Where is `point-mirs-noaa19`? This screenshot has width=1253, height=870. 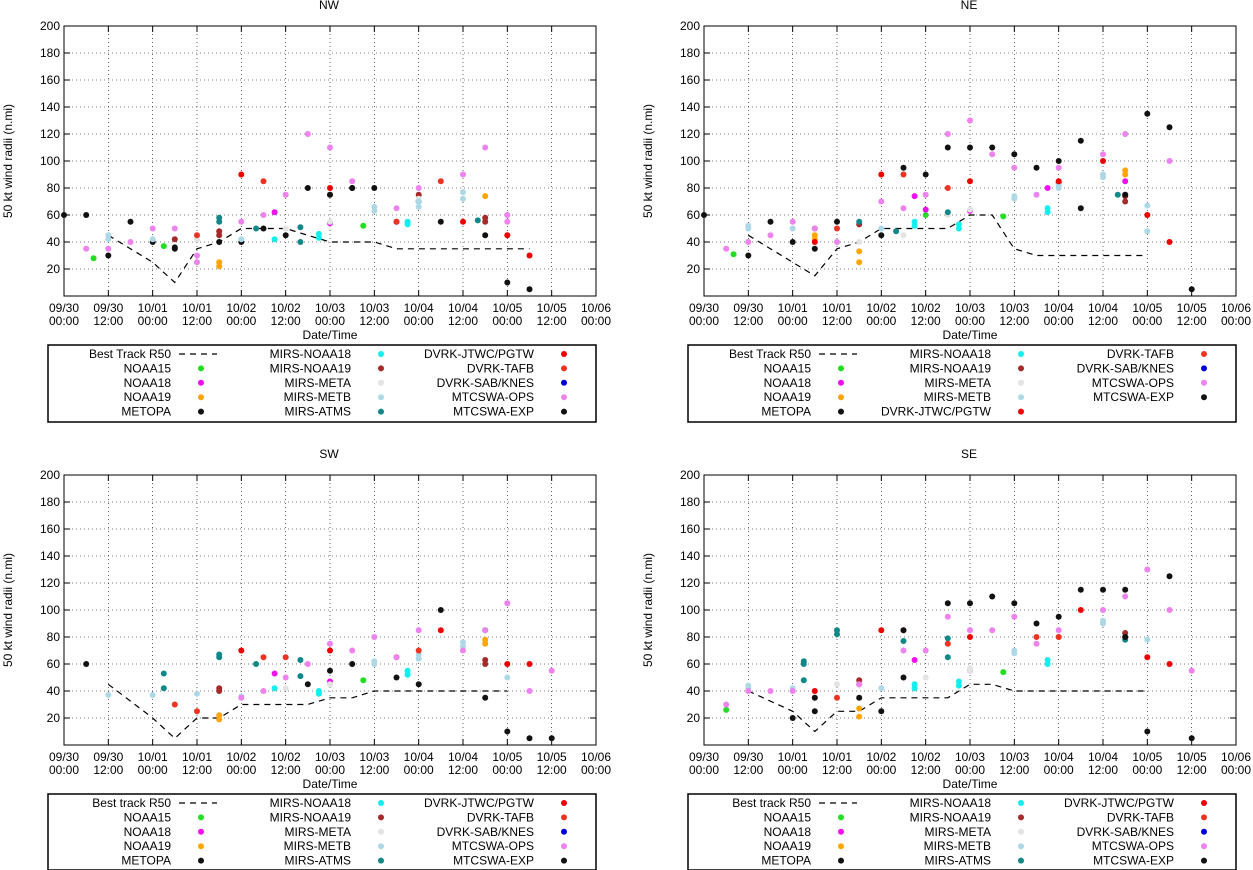
point-mirs-noaa19 is located at coordinates (219, 235).